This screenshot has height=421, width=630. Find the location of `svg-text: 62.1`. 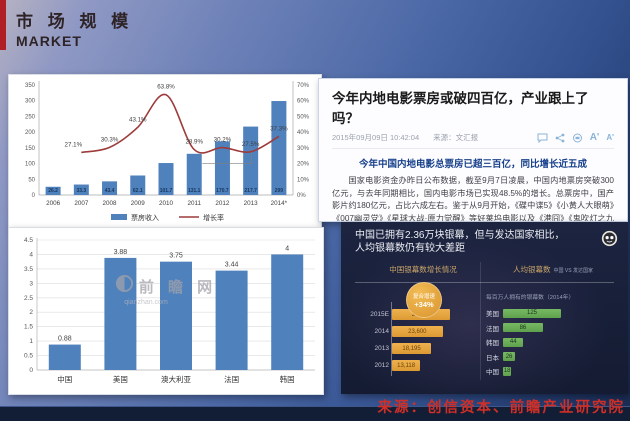

svg-text: 62.1 is located at coordinates (138, 191).